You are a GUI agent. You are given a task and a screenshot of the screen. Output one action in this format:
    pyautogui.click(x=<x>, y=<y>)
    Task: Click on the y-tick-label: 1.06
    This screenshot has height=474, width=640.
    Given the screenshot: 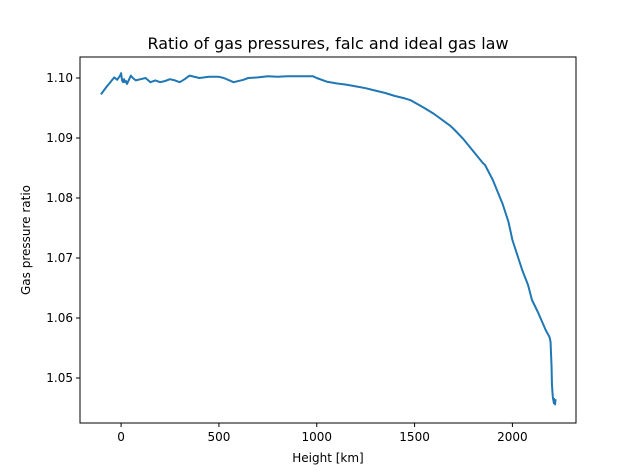 What is the action you would take?
    pyautogui.click(x=59, y=318)
    